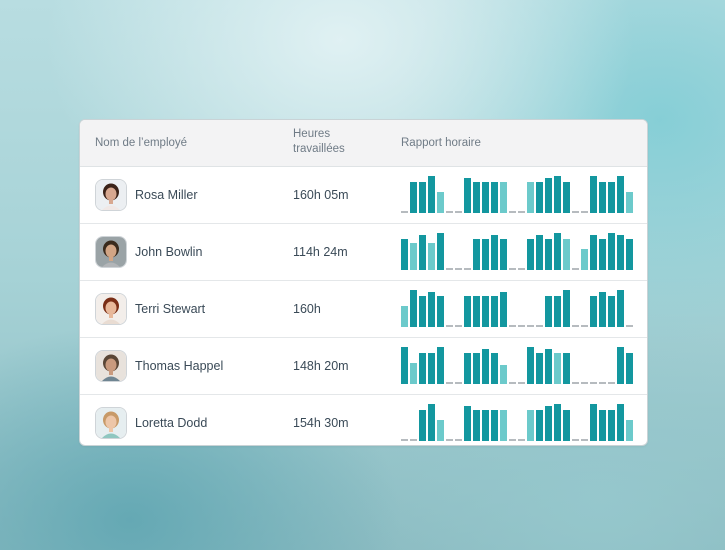  What do you see at coordinates (321, 195) in the screenshot?
I see `hours-worked: 160h 05m` at bounding box center [321, 195].